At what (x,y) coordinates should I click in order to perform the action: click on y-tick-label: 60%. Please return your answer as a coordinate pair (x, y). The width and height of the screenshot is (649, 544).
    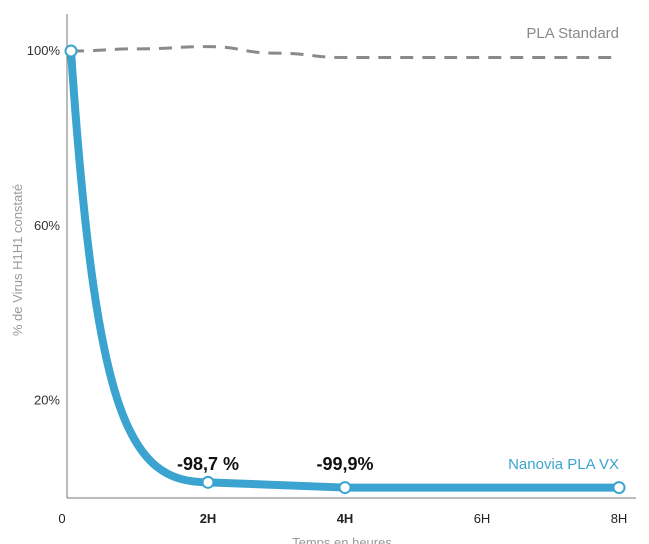
    Looking at the image, I should click on (47, 225).